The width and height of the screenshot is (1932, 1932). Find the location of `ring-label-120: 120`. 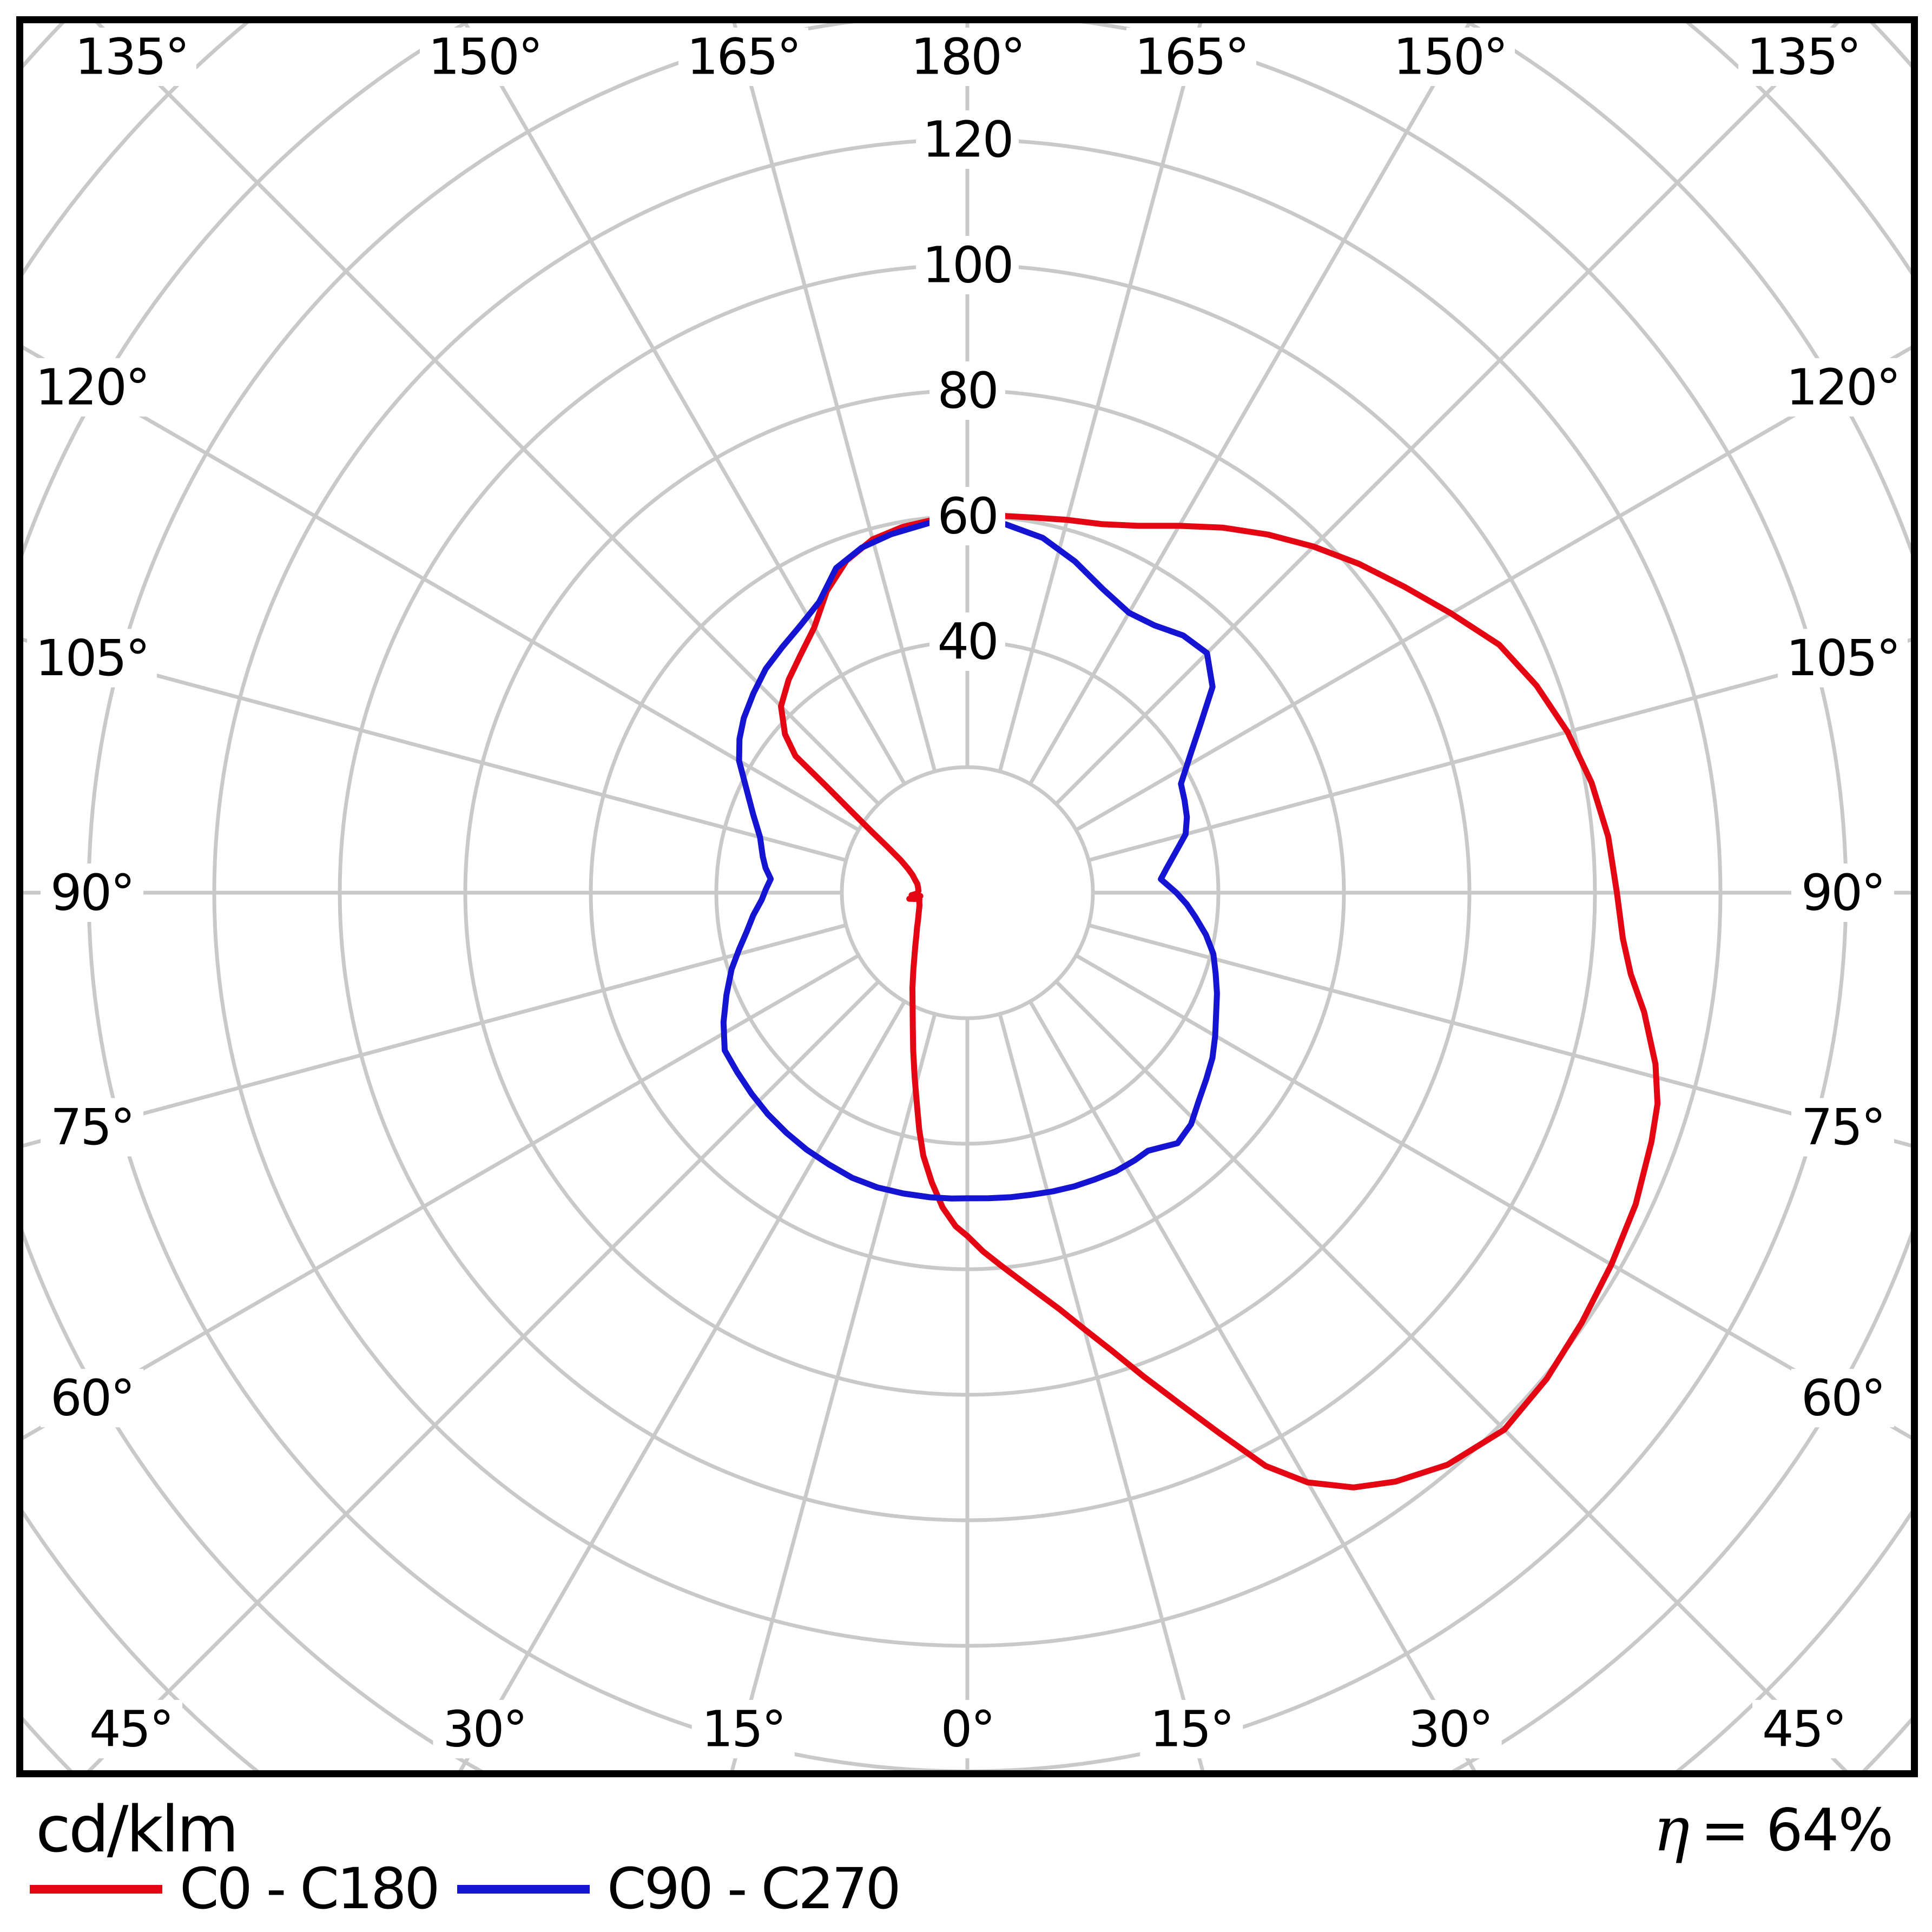

ring-label-120: 120 is located at coordinates (967, 140).